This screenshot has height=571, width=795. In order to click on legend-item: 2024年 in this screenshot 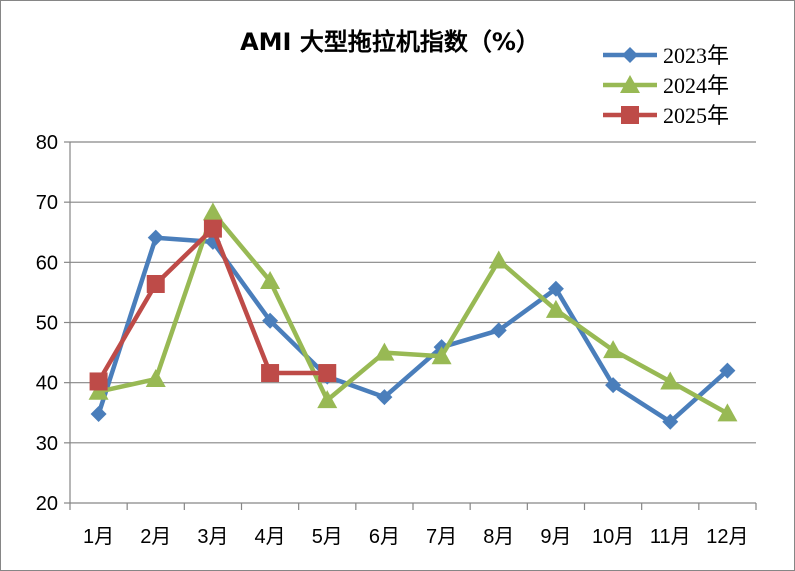, I will do `click(666, 85)`.